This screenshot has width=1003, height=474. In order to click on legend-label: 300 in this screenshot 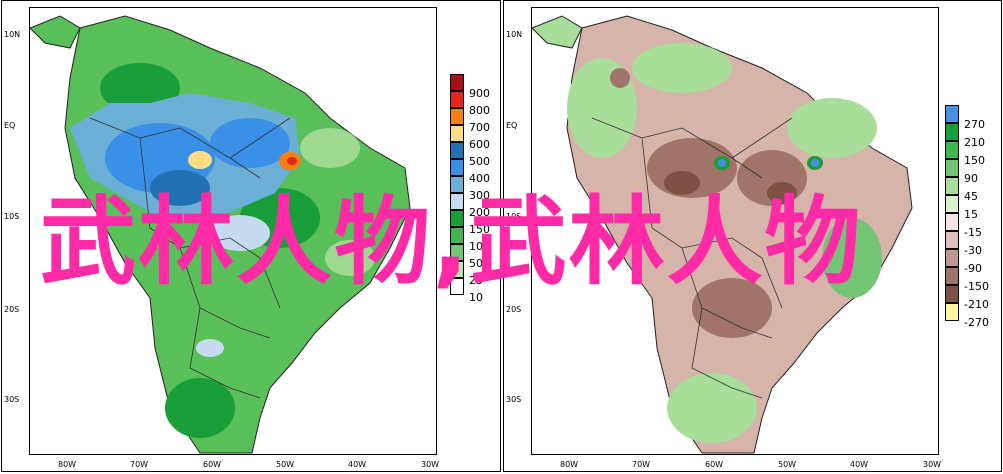, I will do `click(479, 195)`.